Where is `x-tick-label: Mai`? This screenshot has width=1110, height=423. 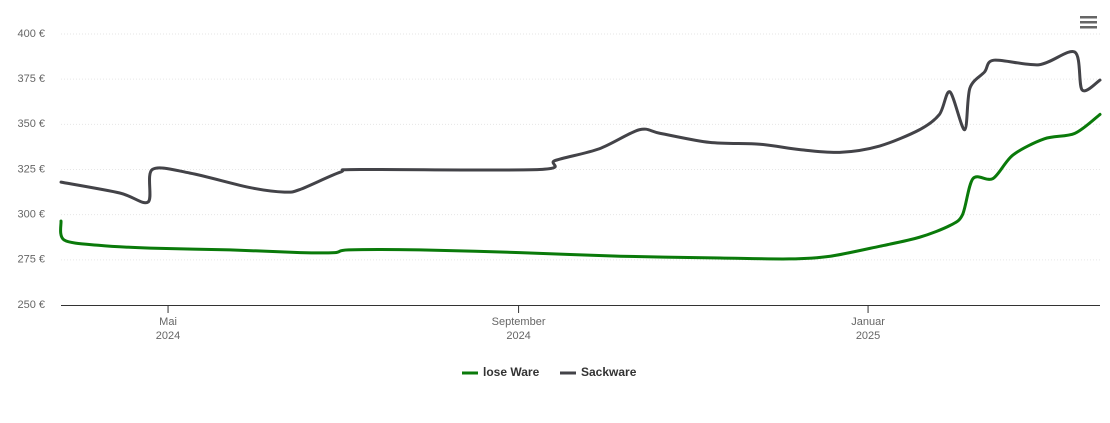 x-tick-label: Mai is located at coordinates (168, 322).